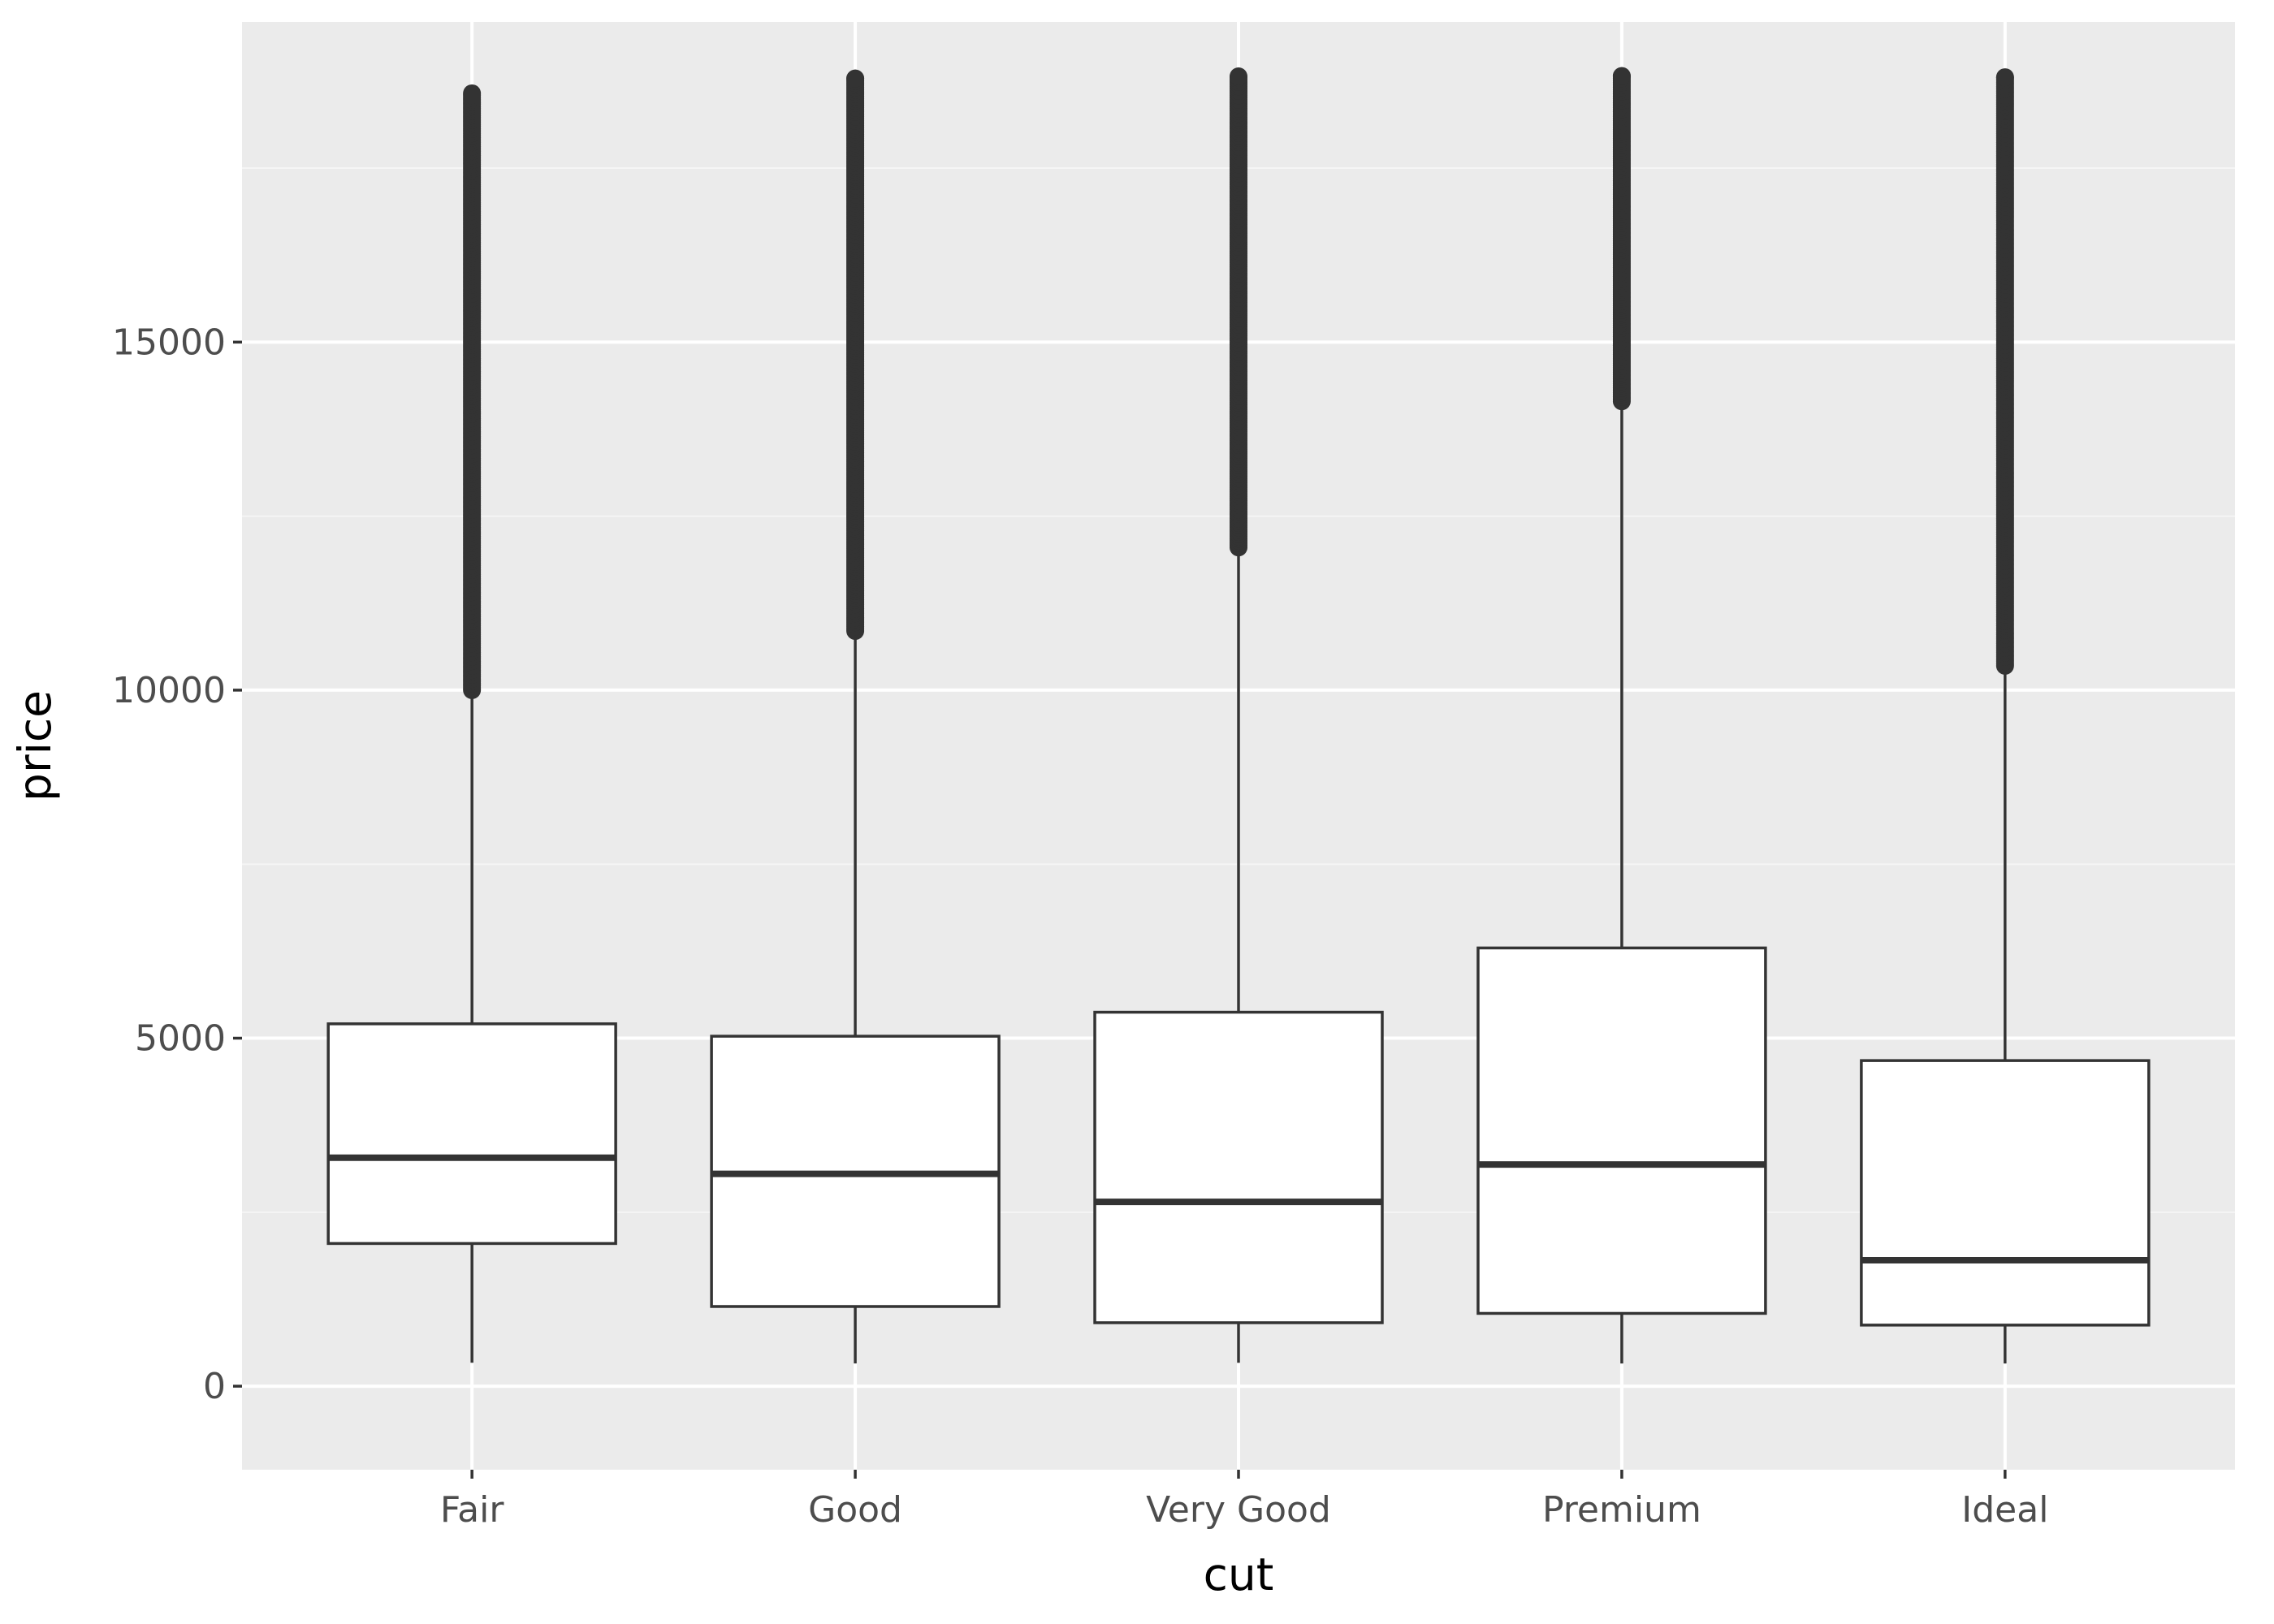  What do you see at coordinates (1238, 76) in the screenshot?
I see `outlier-point-very-good` at bounding box center [1238, 76].